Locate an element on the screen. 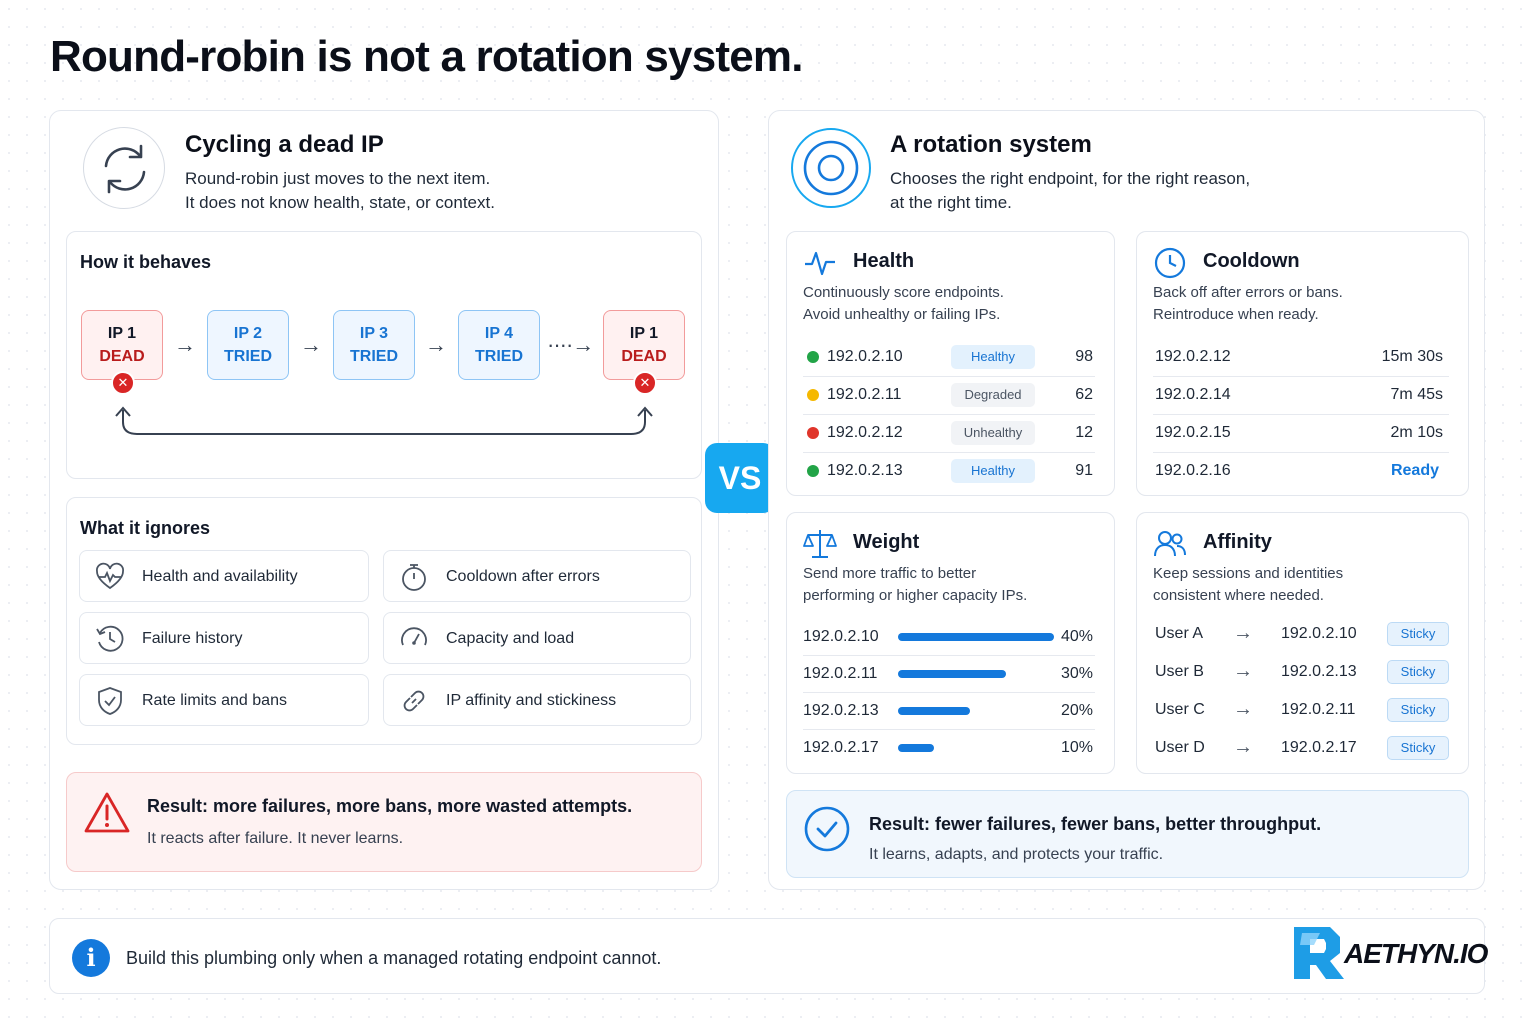 The width and height of the screenshot is (1536, 1024). ip-state: TRIED is located at coordinates (499, 356).